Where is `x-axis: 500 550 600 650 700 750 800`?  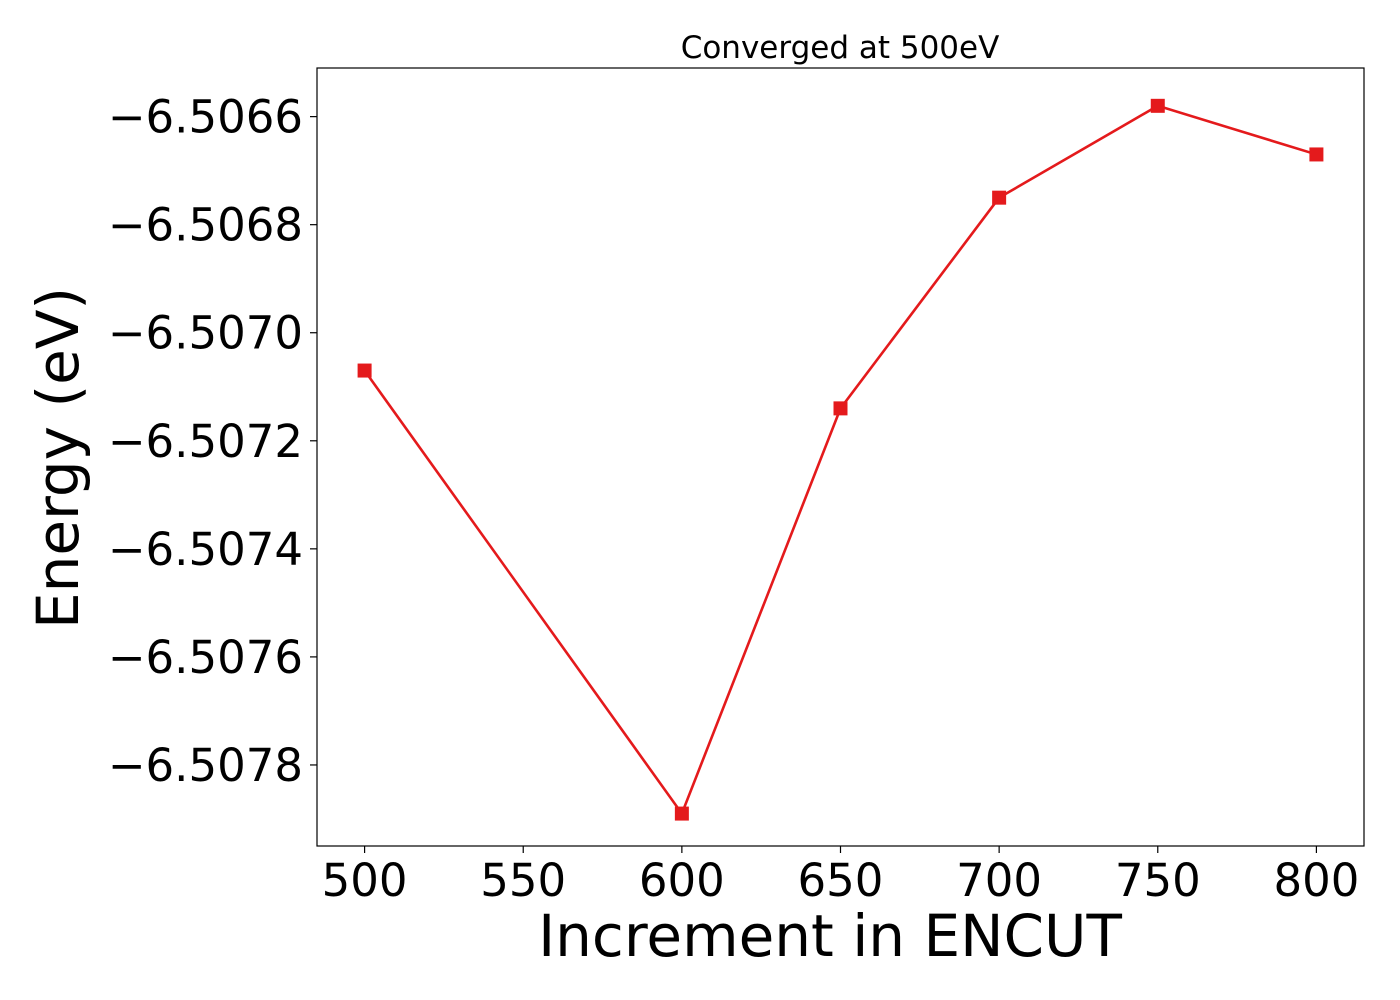 x-axis: 500 550 600 650 700 750 800 is located at coordinates (840, 876).